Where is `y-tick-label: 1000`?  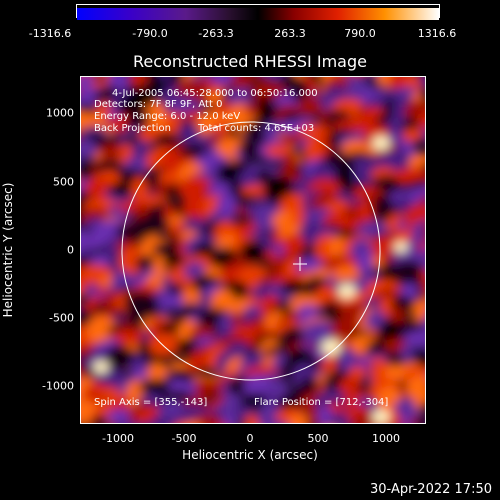 y-tick-label: 1000 is located at coordinates (60, 113).